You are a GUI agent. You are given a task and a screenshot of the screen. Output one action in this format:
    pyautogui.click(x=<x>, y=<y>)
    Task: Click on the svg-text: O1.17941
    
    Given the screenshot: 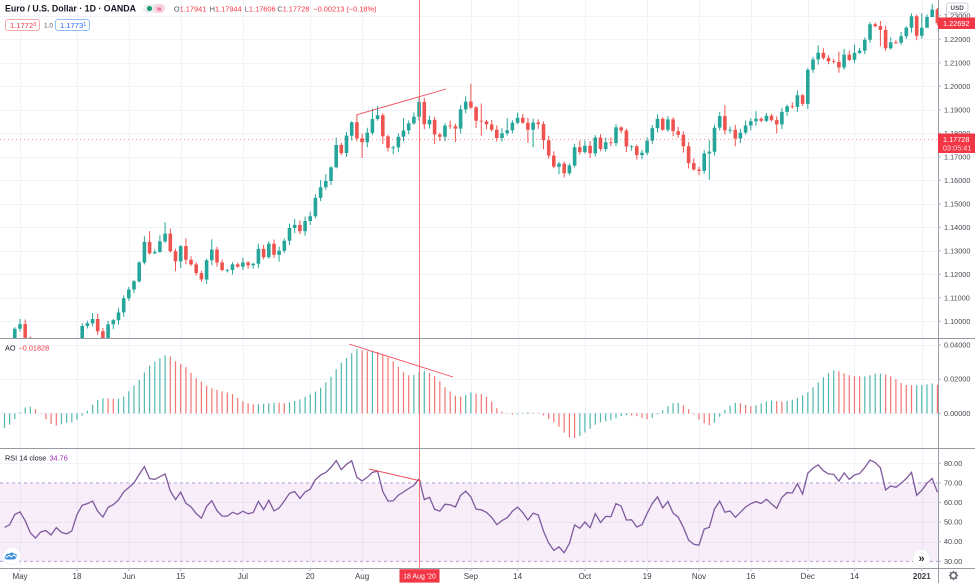 What is the action you would take?
    pyautogui.click(x=190, y=9)
    